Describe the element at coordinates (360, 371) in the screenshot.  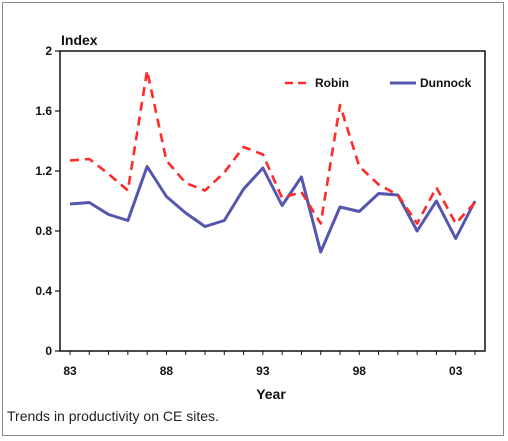
I see `x-tick-label: 98` at that location.